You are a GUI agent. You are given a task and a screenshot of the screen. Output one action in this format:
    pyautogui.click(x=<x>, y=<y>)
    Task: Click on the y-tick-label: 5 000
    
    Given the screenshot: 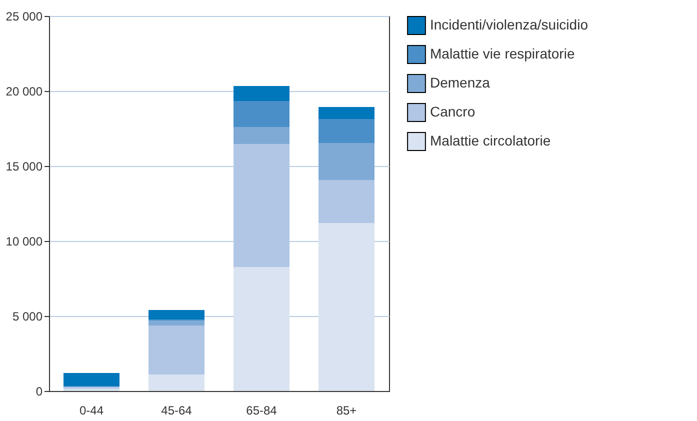 What is the action you would take?
    pyautogui.click(x=27, y=317)
    